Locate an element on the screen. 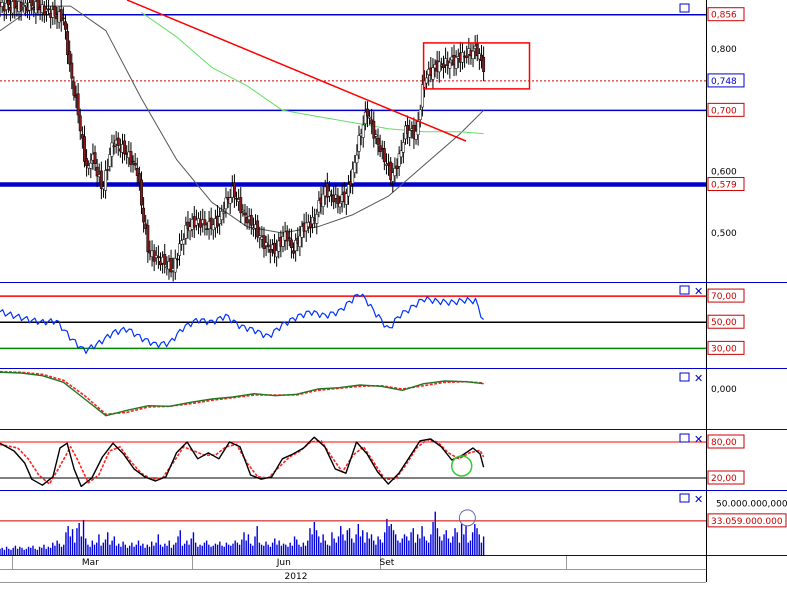 This screenshot has width=787, height=611. price-panel-controls is located at coordinates (684, 8).